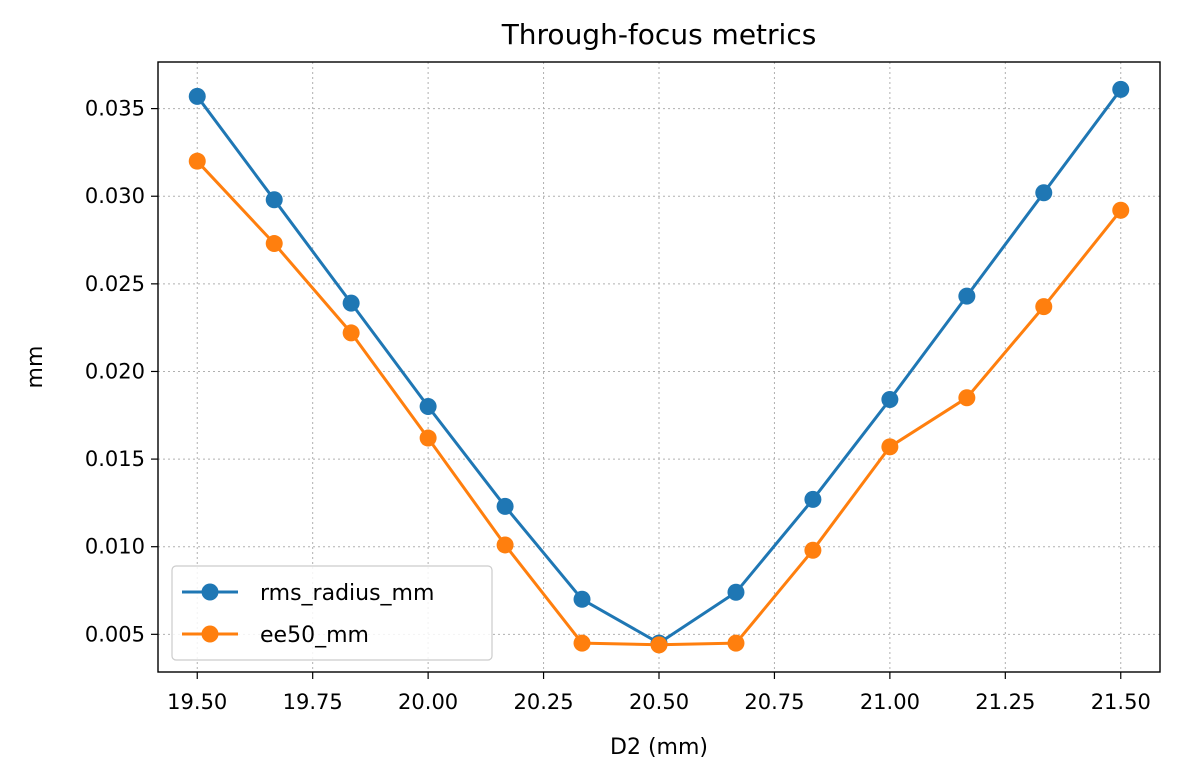 Image resolution: width=1179 pixels, height=781 pixels. What do you see at coordinates (115, 371) in the screenshot?
I see `y-tick-label: 0.020` at bounding box center [115, 371].